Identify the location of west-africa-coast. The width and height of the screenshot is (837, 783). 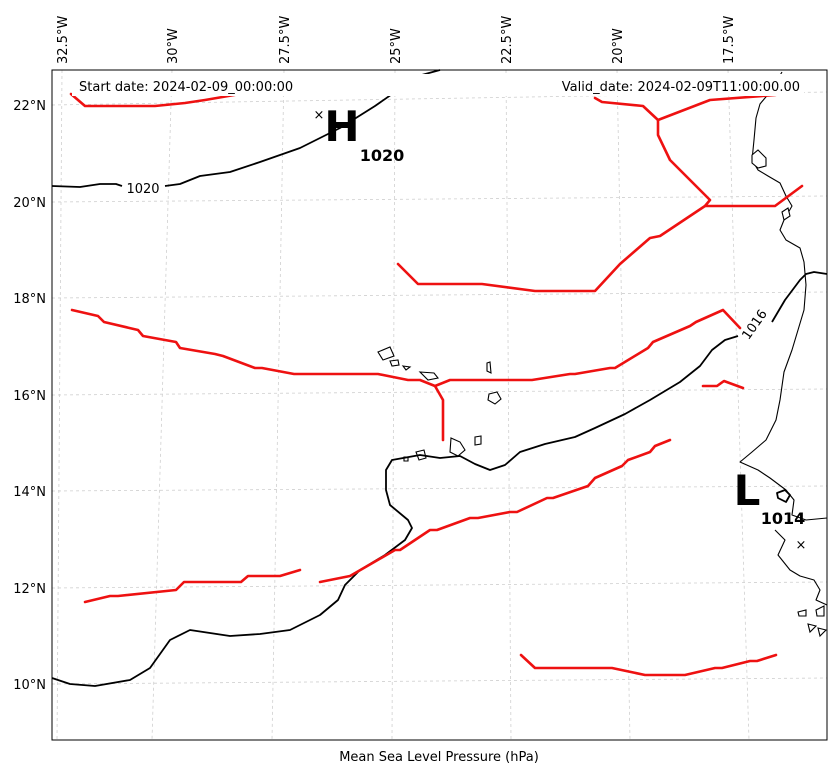
(783, 296).